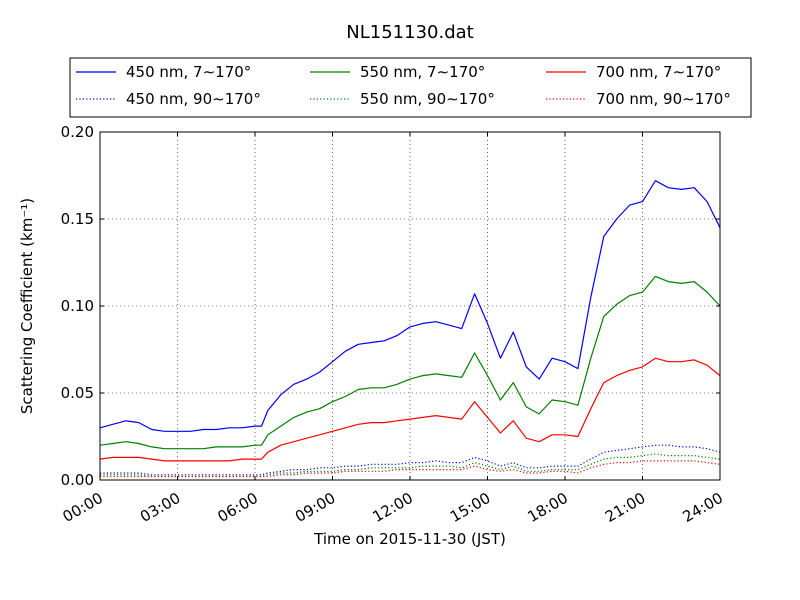 The height and width of the screenshot is (600, 800). What do you see at coordinates (77, 219) in the screenshot?
I see `y-tick-label: 0.15` at bounding box center [77, 219].